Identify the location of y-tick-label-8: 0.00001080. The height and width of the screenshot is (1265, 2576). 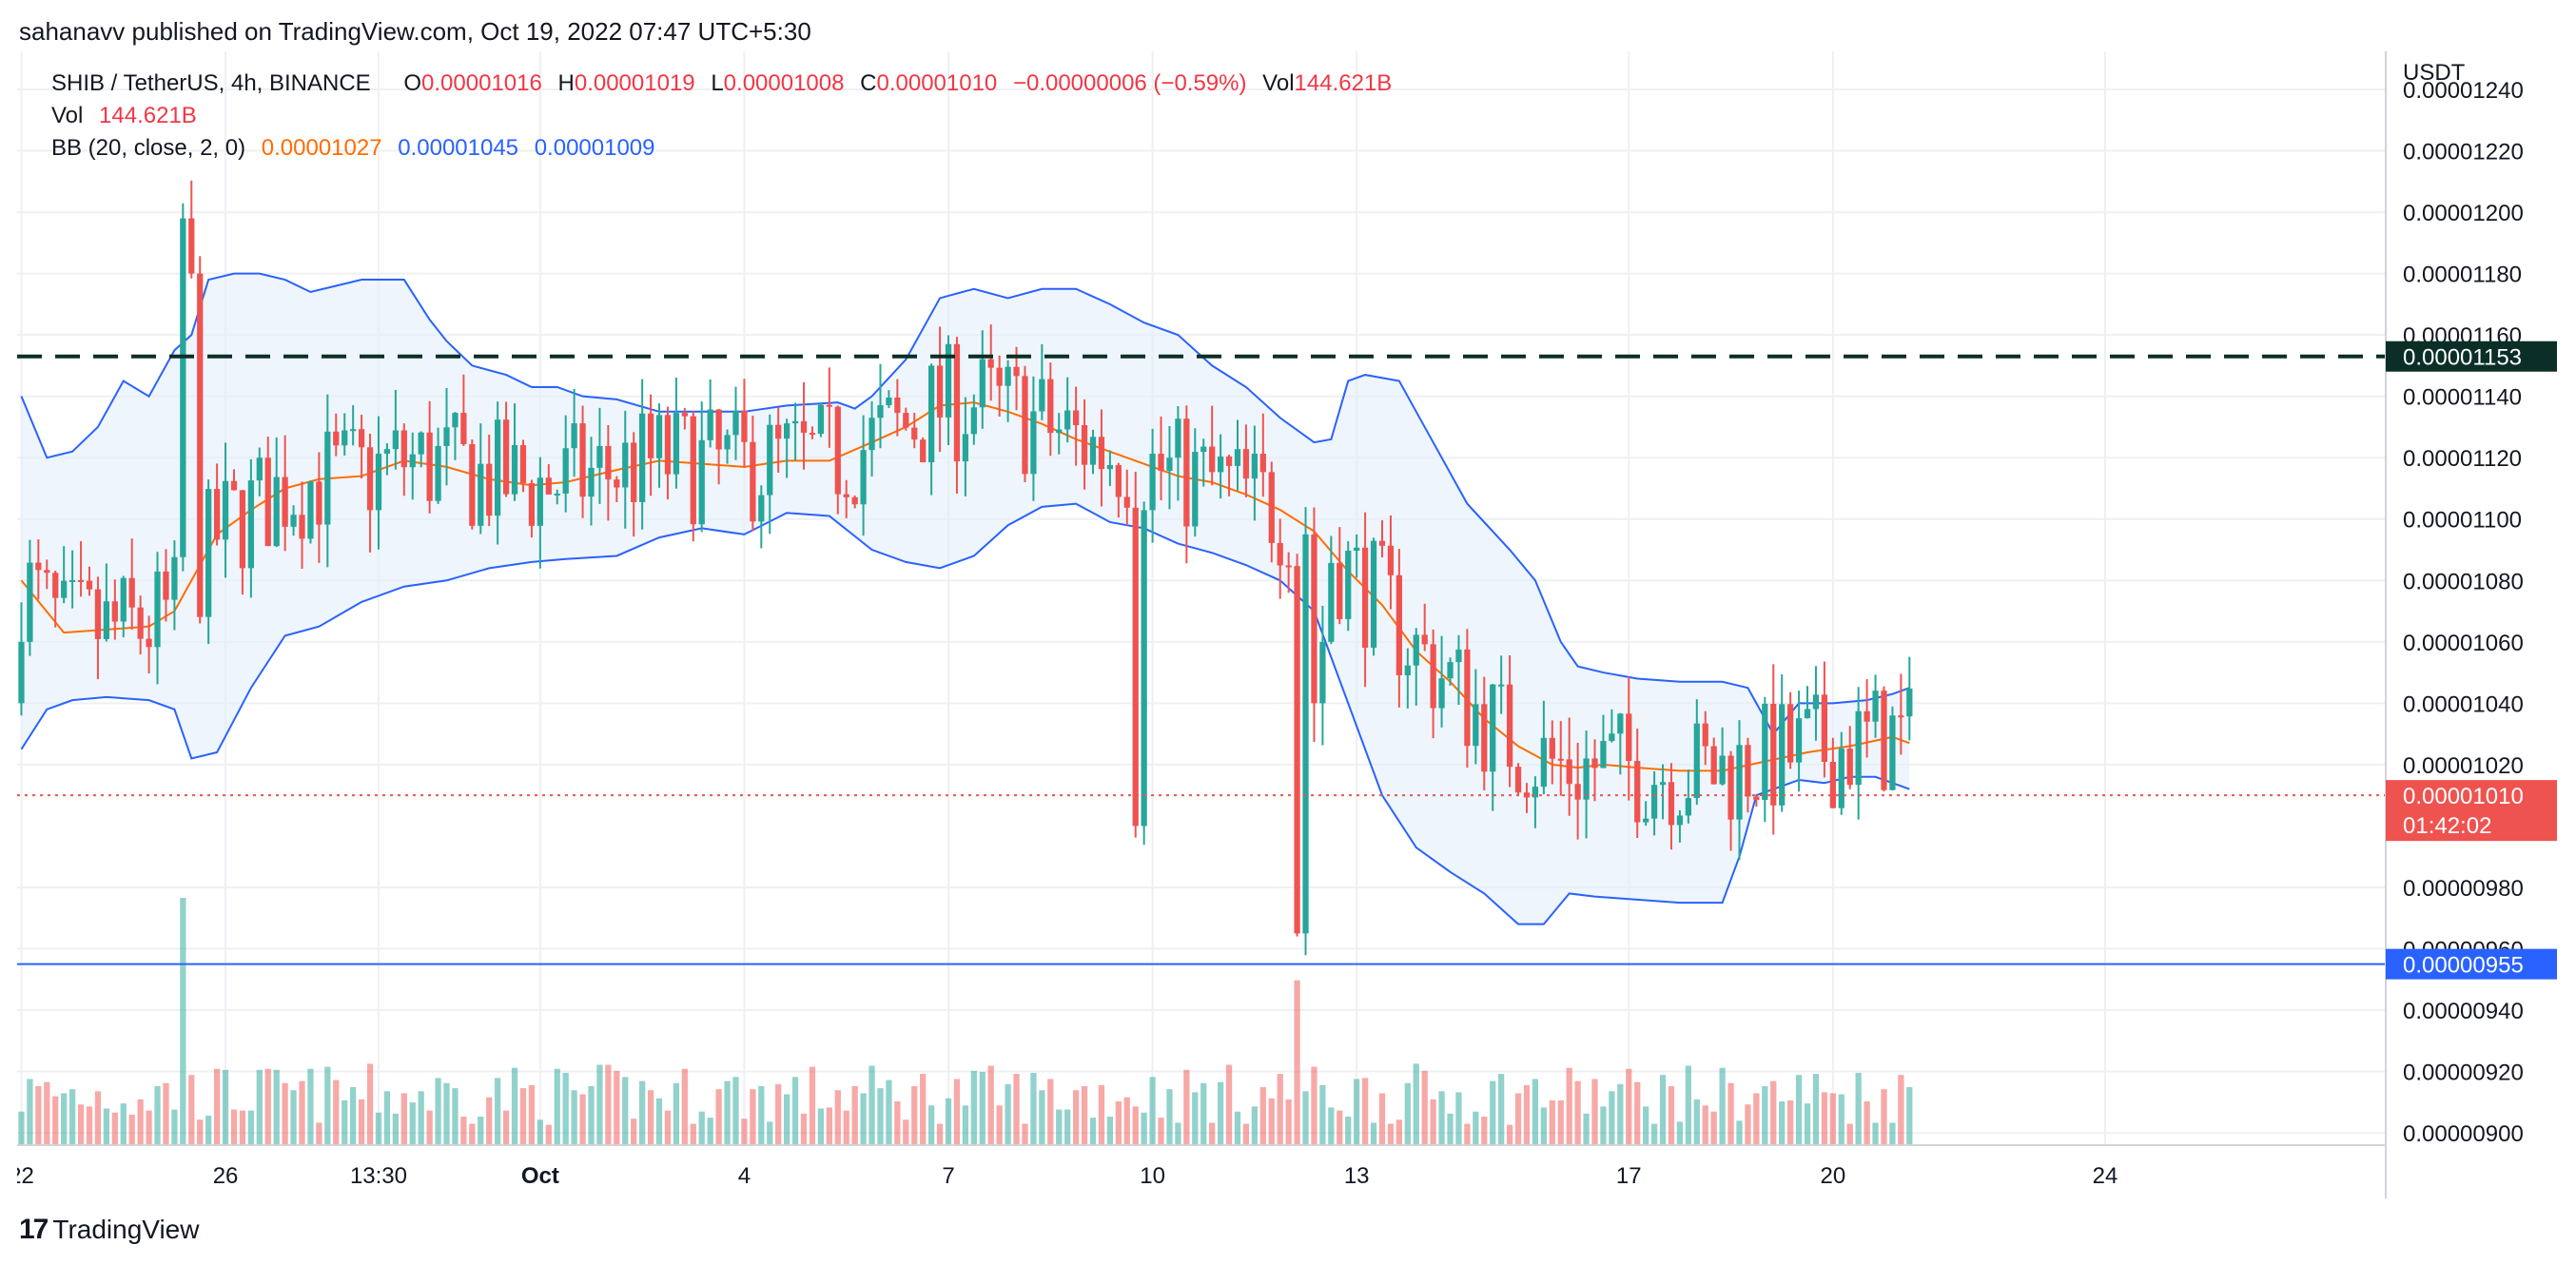
(2464, 581).